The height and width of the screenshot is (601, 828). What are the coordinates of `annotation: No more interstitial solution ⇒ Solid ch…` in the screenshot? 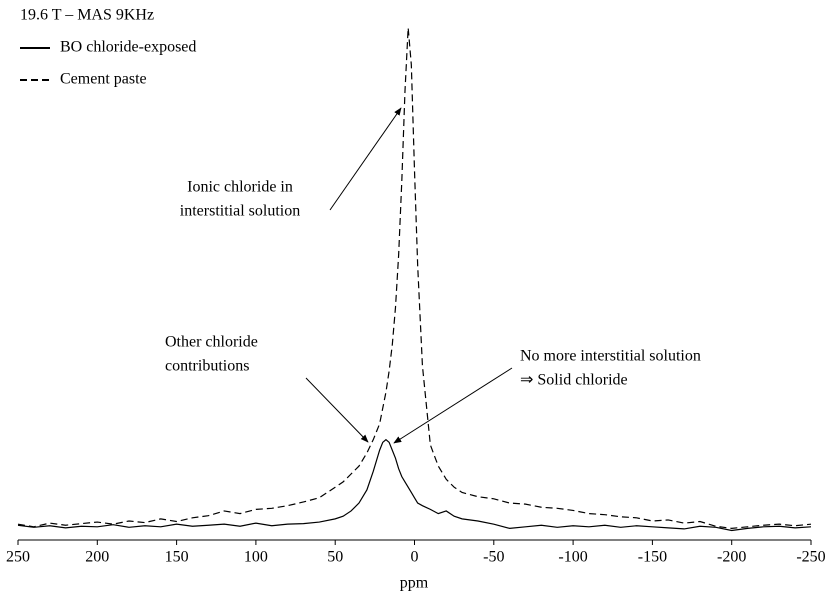 It's located at (547, 396).